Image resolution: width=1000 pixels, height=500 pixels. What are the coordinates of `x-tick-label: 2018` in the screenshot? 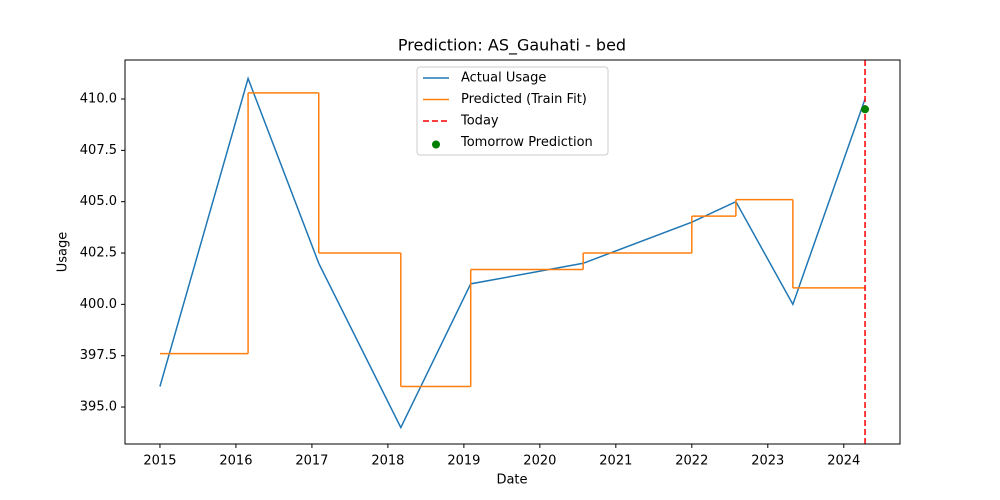 It's located at (387, 461).